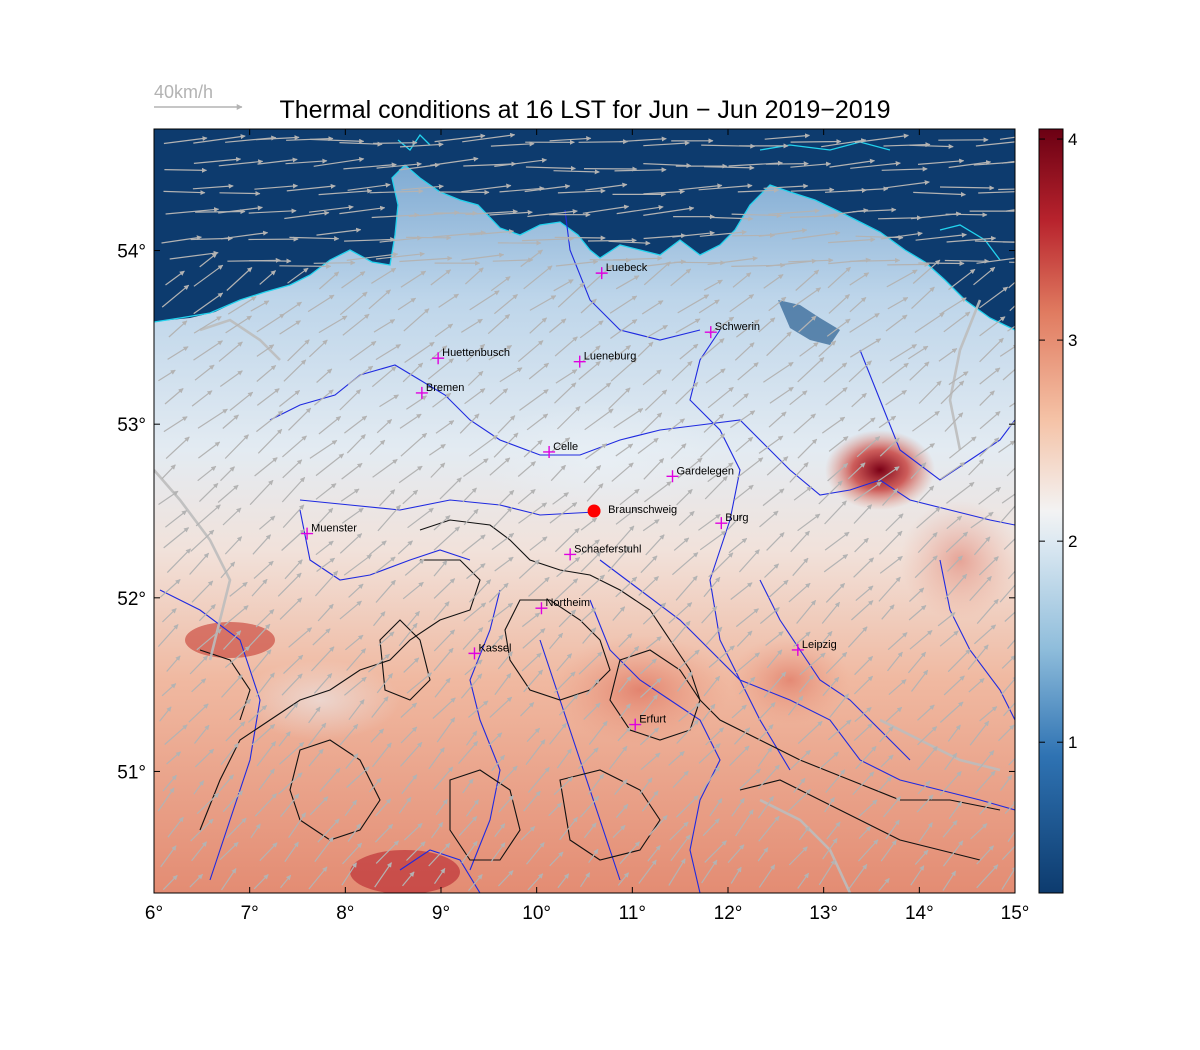 Image resolution: width=1200 pixels, height=1050 pixels. Describe the element at coordinates (1051, 511) in the screenshot. I see `colorbar-gradient` at that location.